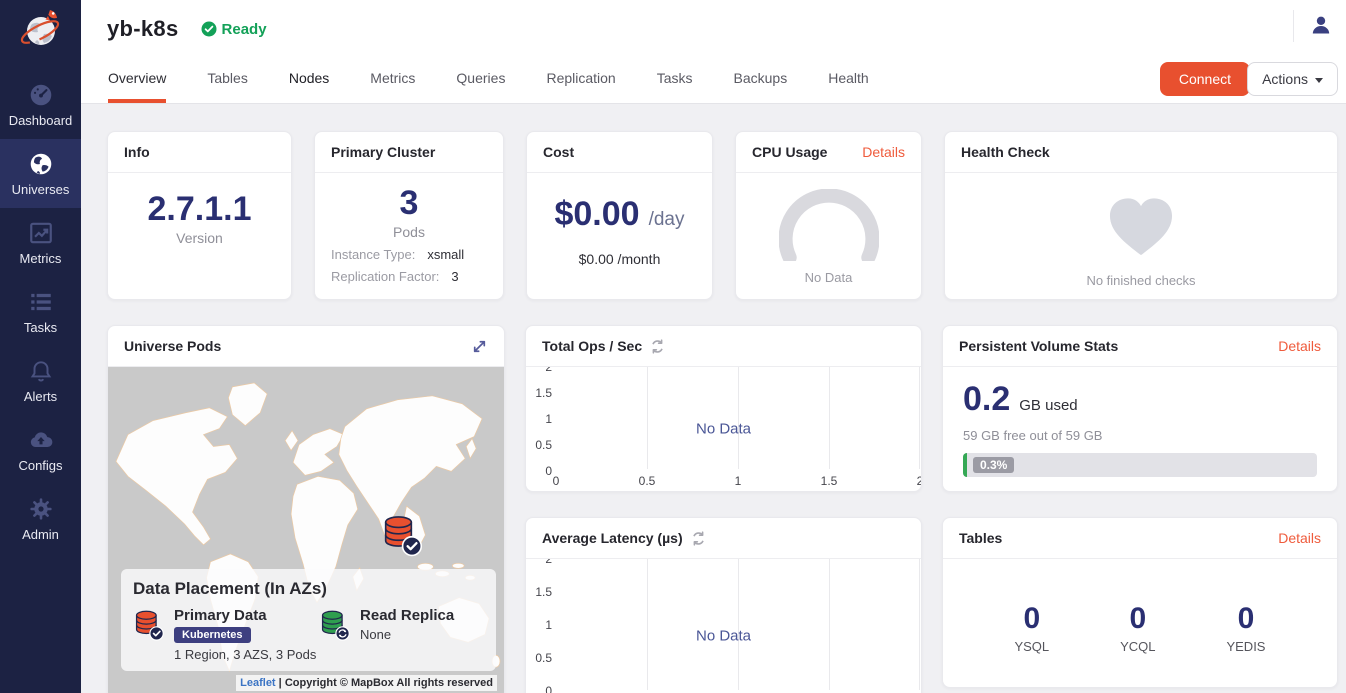 The height and width of the screenshot is (693, 1346). I want to click on world-map: Data Placement (In AZs), so click(306, 530).